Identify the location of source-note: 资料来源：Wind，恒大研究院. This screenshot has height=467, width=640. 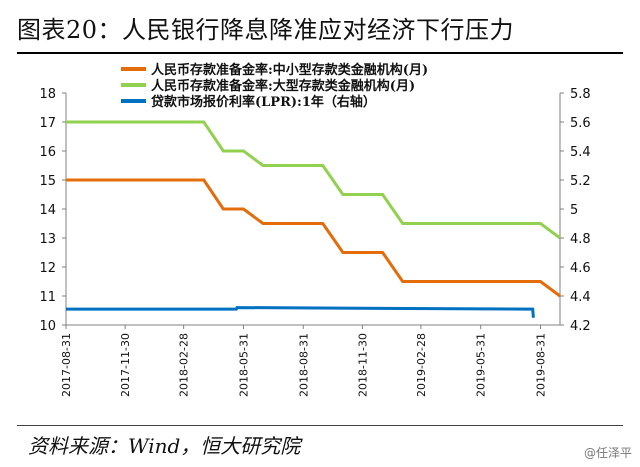
(164, 446).